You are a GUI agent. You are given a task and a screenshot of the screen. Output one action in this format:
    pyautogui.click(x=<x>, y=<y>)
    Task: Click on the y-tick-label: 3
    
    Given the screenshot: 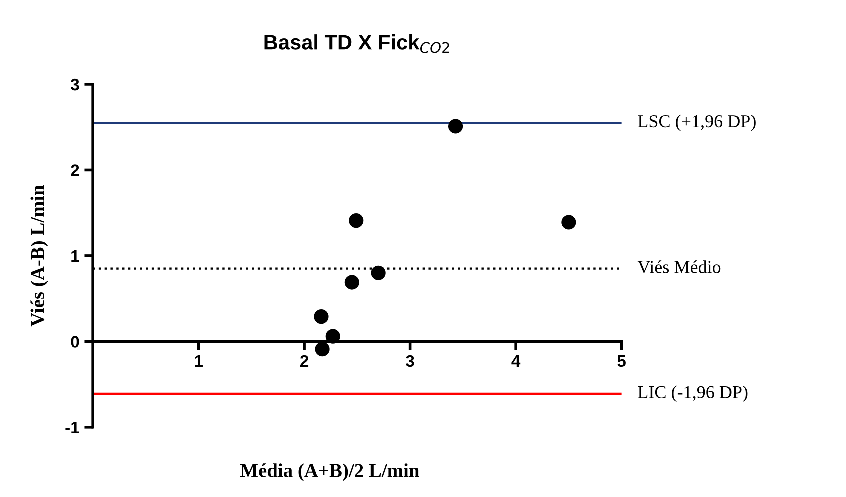 What is the action you would take?
    pyautogui.click(x=75, y=84)
    